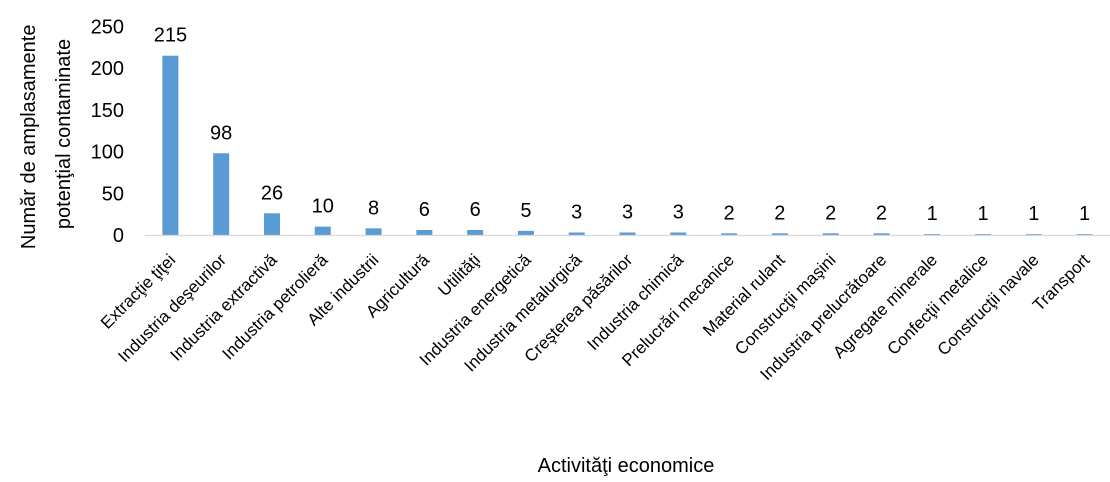 The image size is (1110, 482). Describe the element at coordinates (107, 111) in the screenshot. I see `y-tick-label: 150` at that location.